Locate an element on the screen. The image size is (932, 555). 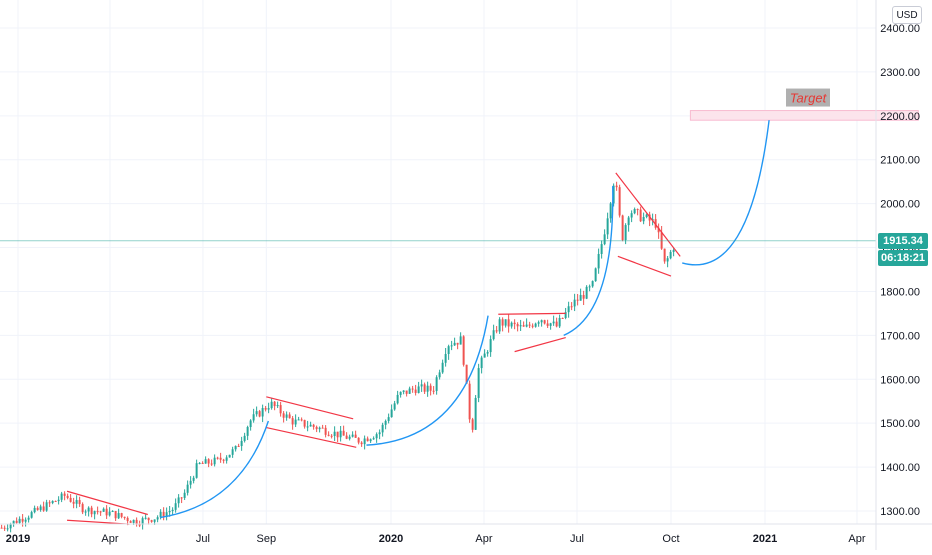
target-label-box is located at coordinates (808, 97).